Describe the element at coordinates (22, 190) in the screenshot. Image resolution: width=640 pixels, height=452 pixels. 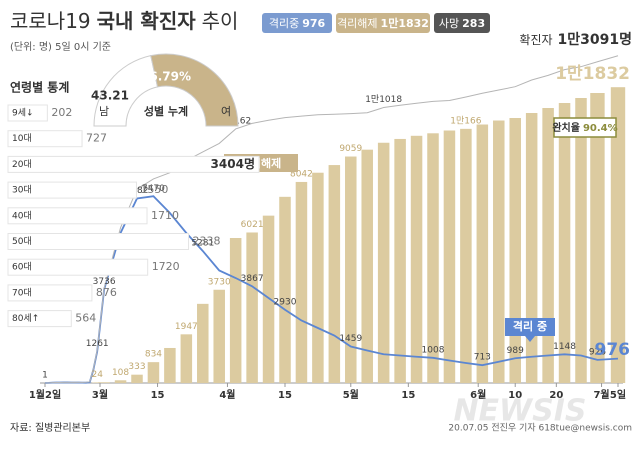
I see `category-label: 30대` at that location.